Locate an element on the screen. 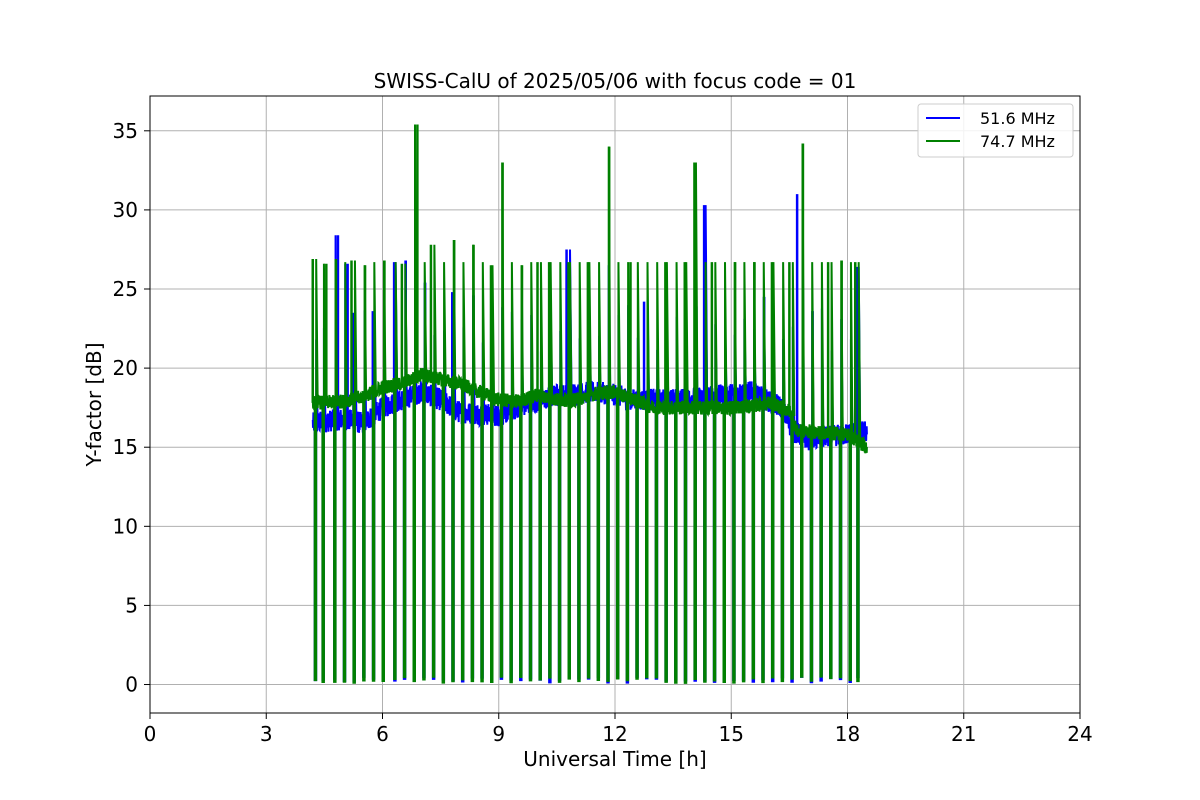 The width and height of the screenshot is (1200, 800). x-tick-label: 6 is located at coordinates (382, 734).